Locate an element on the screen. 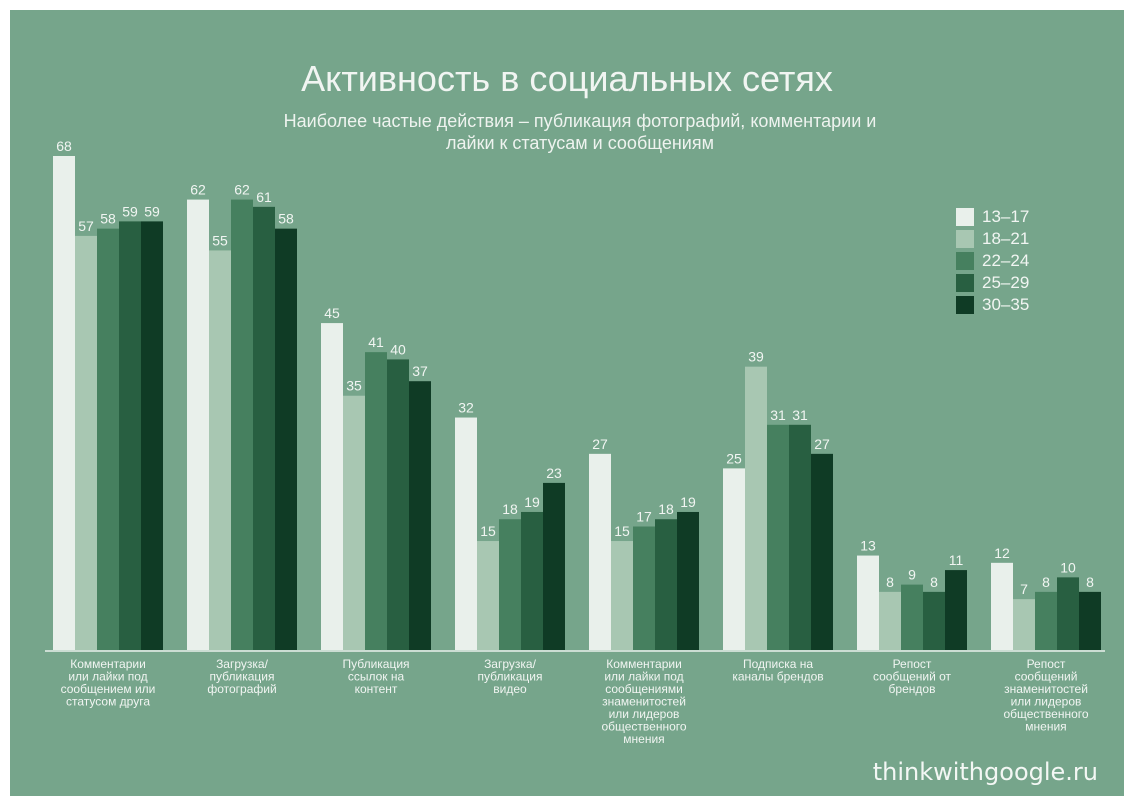 This screenshot has width=1134, height=804. legend-item-30-35: 30–35 is located at coordinates (1016, 305).